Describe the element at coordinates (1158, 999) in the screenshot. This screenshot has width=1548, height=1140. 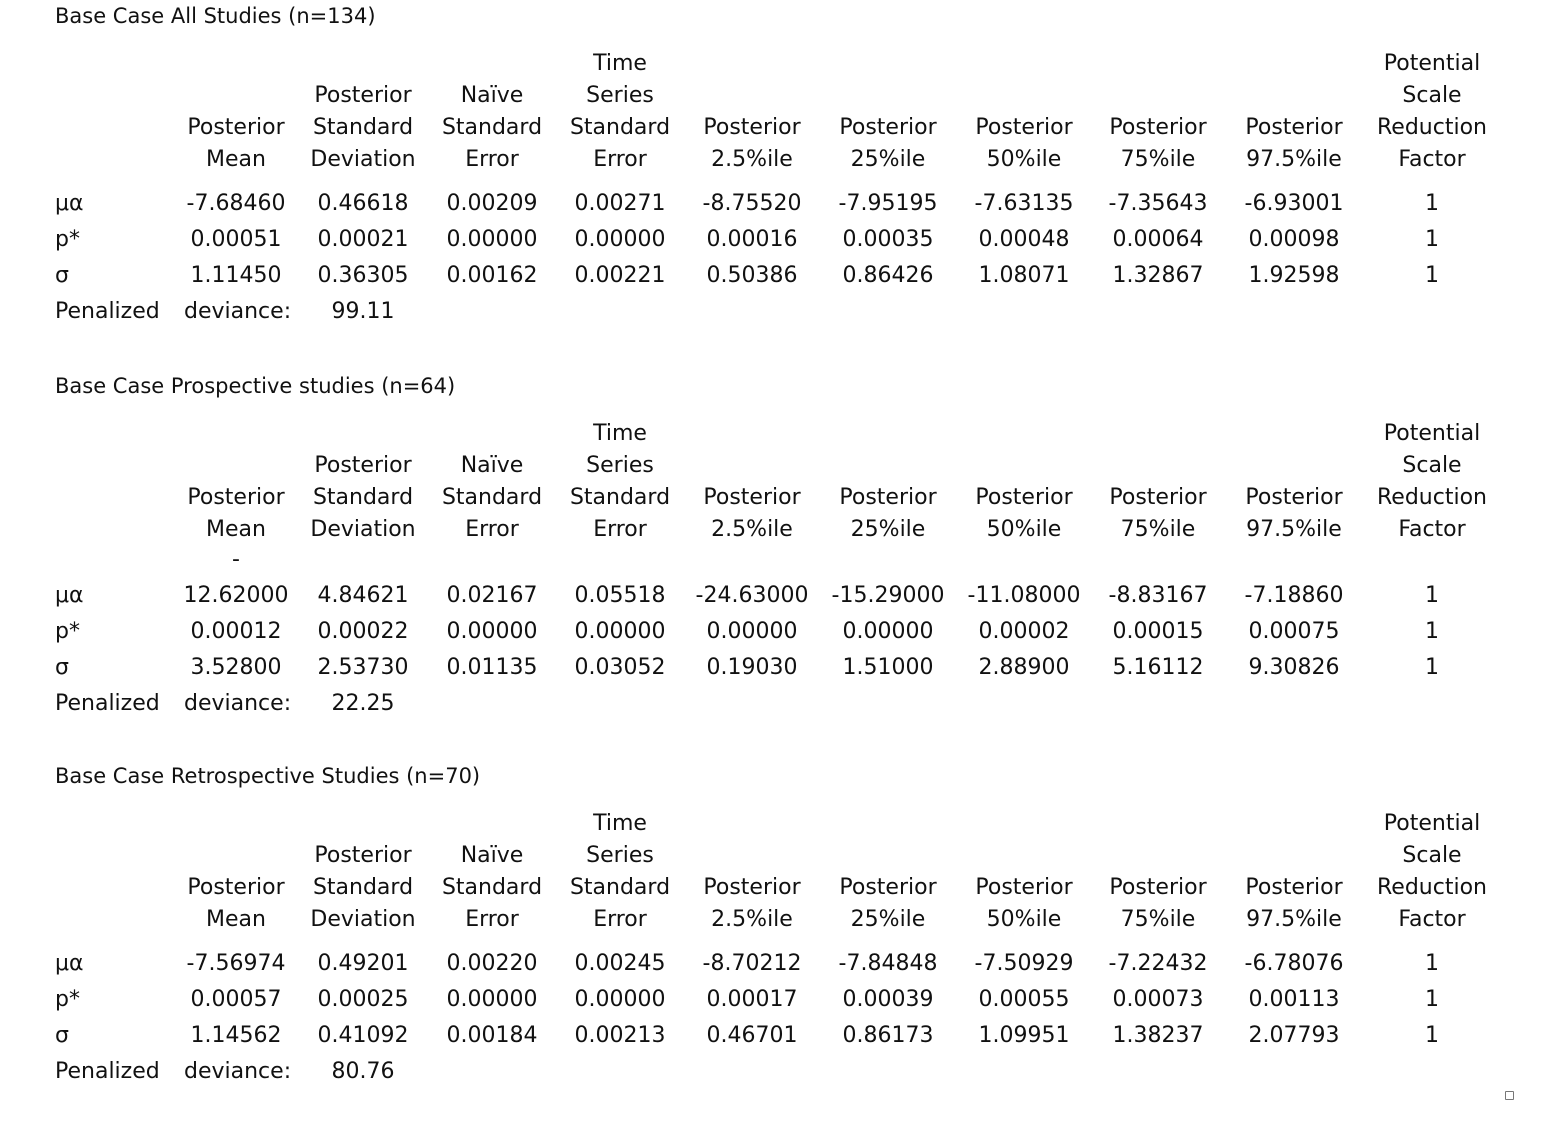
I see `table-cell: 0.00073` at that location.